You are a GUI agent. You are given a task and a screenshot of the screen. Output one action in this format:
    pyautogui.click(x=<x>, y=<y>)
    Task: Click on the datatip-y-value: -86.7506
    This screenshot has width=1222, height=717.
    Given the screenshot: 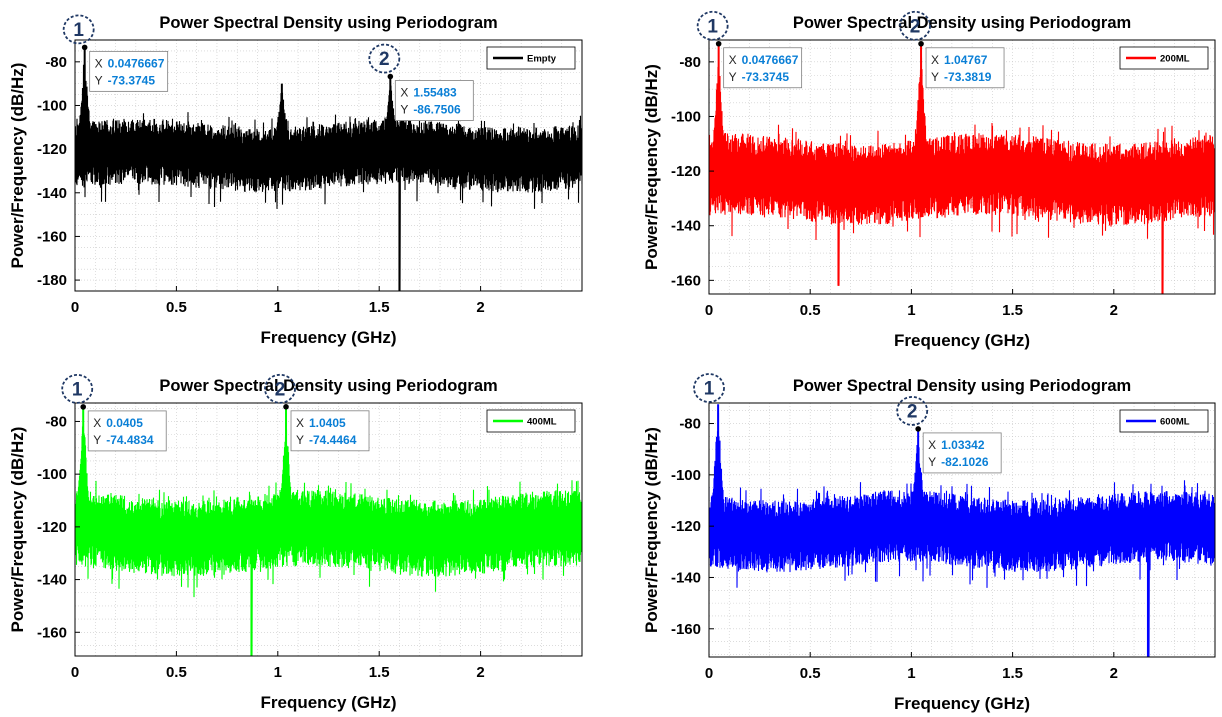 What is the action you would take?
    pyautogui.click(x=437, y=110)
    